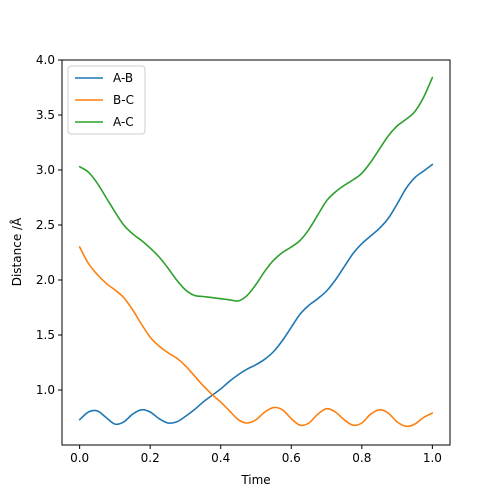 Image resolution: width=500 pixels, height=500 pixels. I want to click on y-tick-label: 4.0, so click(45, 60).